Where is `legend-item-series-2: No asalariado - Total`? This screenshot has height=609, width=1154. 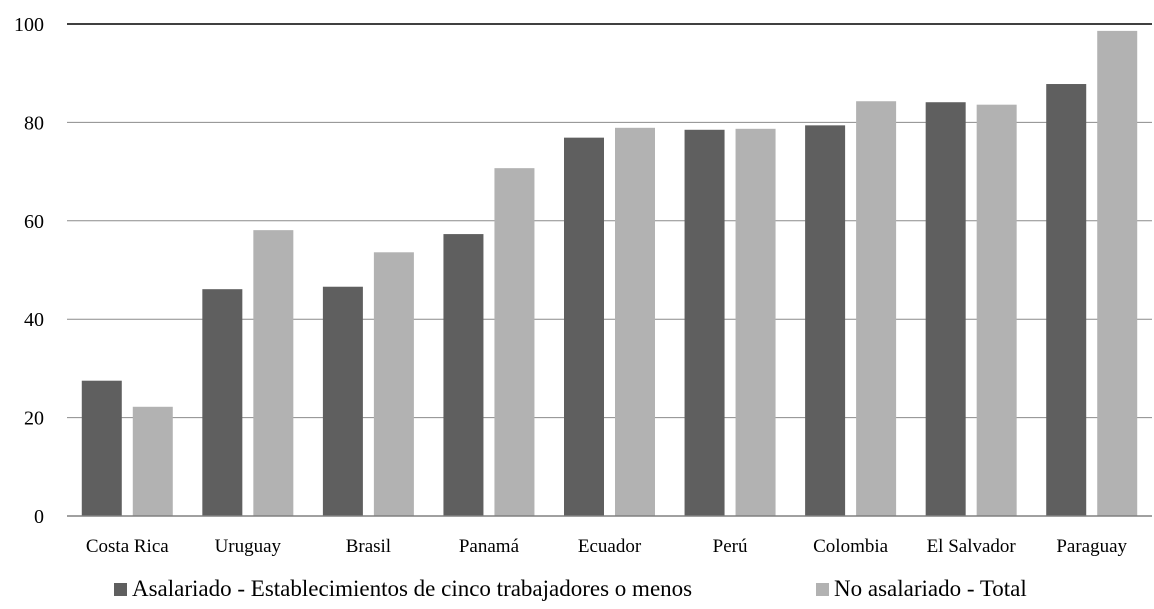 legend-item-series-2: No asalariado - Total is located at coordinates (921, 589).